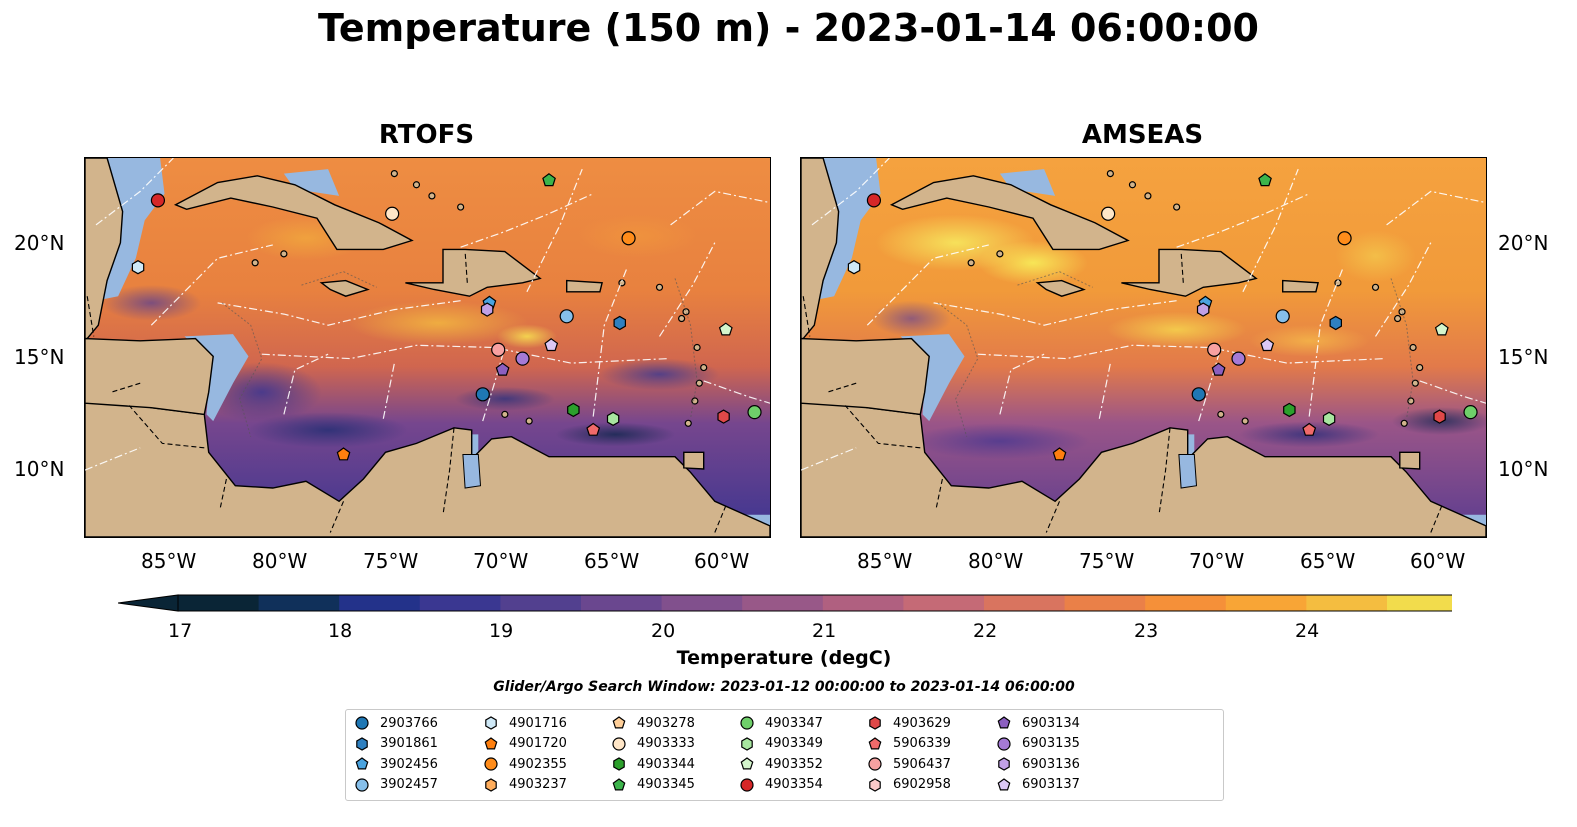  Describe the element at coordinates (666, 784) in the screenshot. I see `legend-label: 4903345` at that location.